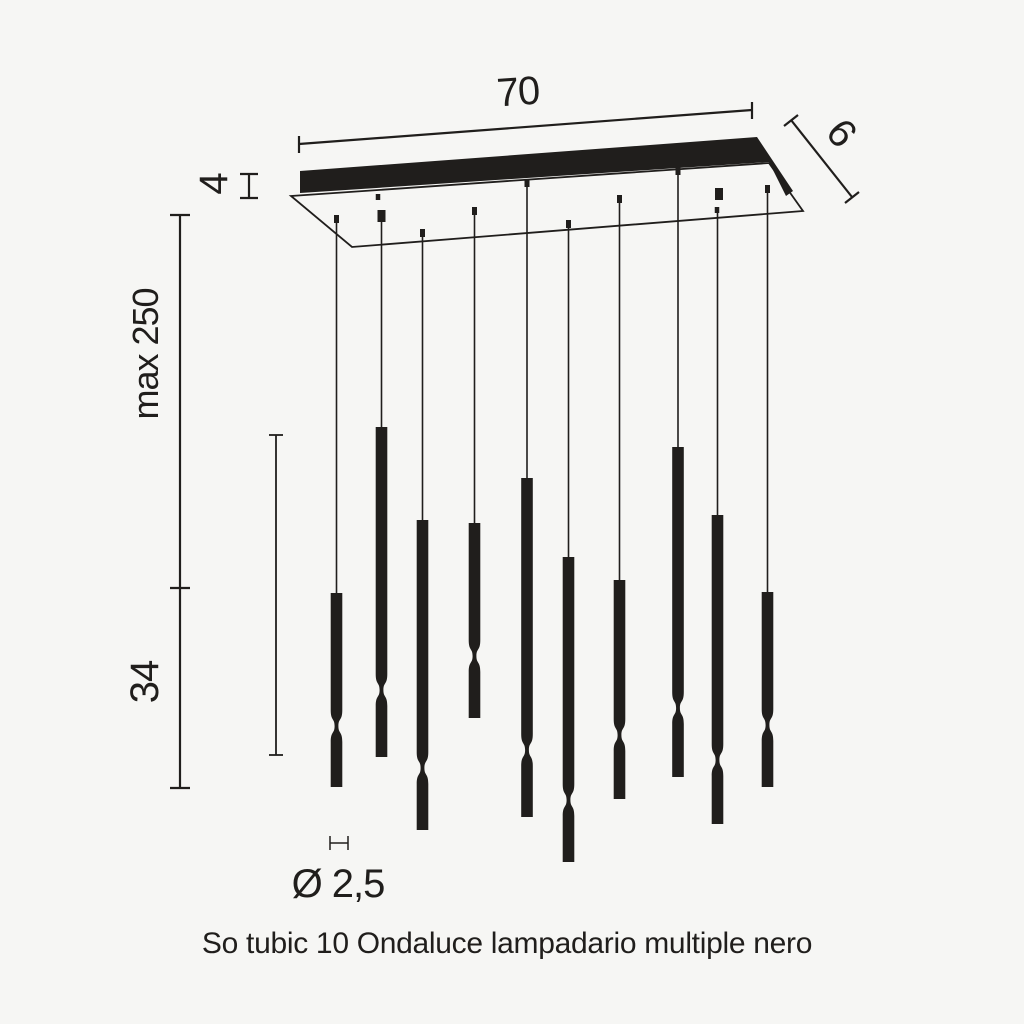  I want to click on dim-label-width-70: 70, so click(518, 92).